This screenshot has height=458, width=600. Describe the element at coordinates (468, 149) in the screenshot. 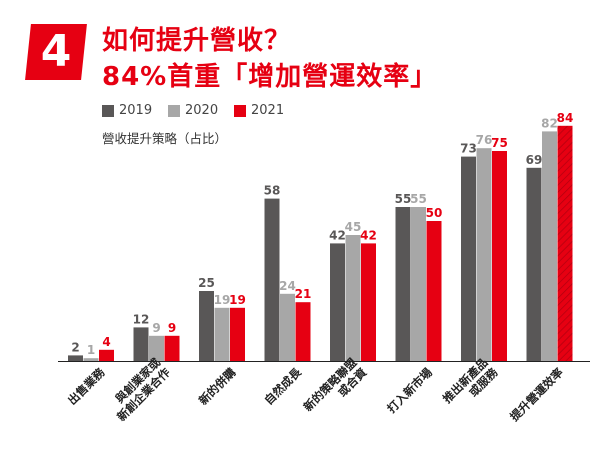

I see `value-label-2019-cat6: 73` at that location.